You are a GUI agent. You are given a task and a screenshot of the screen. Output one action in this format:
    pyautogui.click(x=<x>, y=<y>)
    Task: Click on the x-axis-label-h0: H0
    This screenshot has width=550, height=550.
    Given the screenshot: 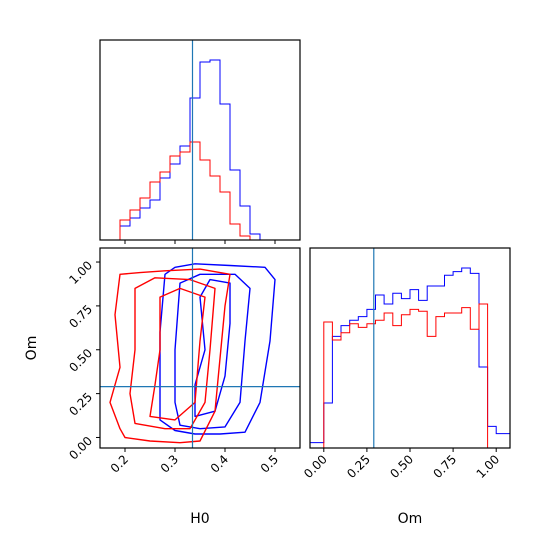 What is the action you would take?
    pyautogui.click(x=199, y=519)
    